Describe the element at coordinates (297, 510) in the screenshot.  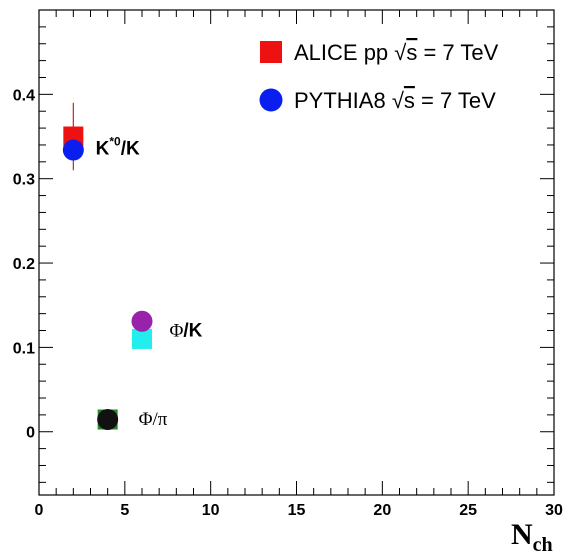
I see `x-tick-label: 15` at that location.